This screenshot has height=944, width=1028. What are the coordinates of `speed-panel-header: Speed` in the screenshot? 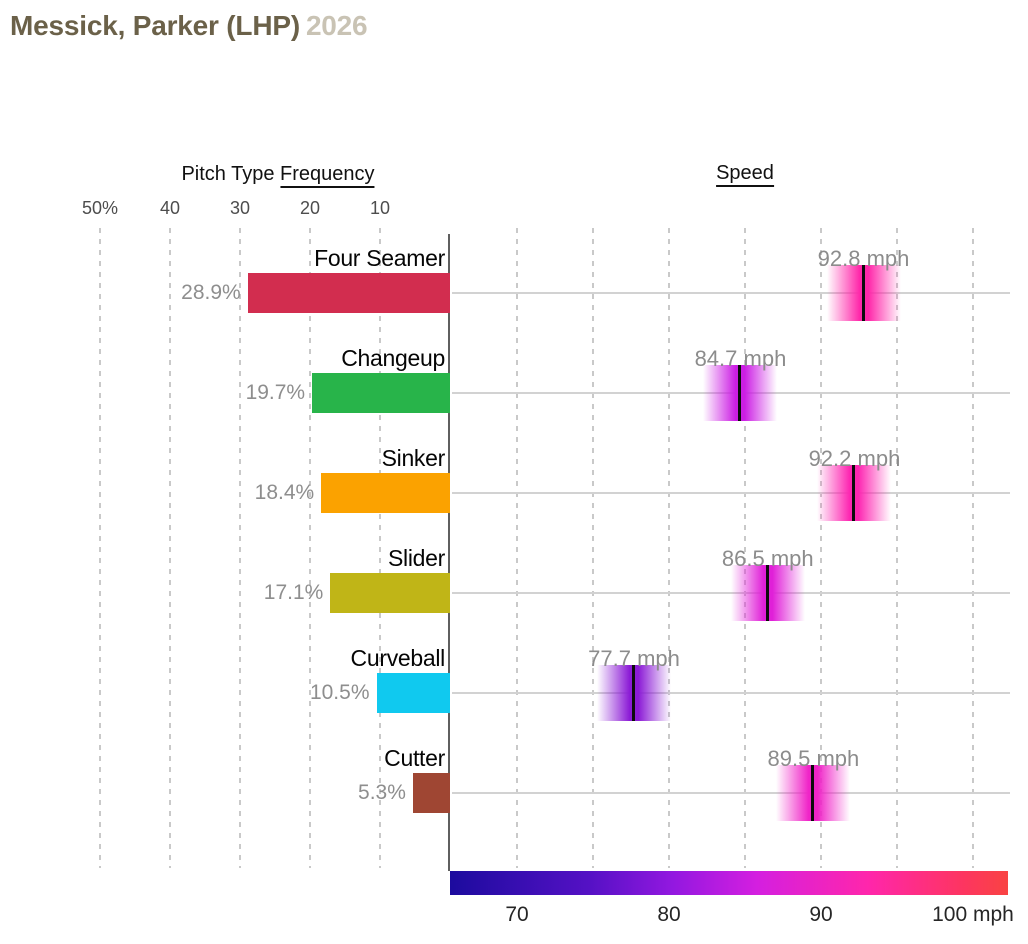 It's located at (745, 174).